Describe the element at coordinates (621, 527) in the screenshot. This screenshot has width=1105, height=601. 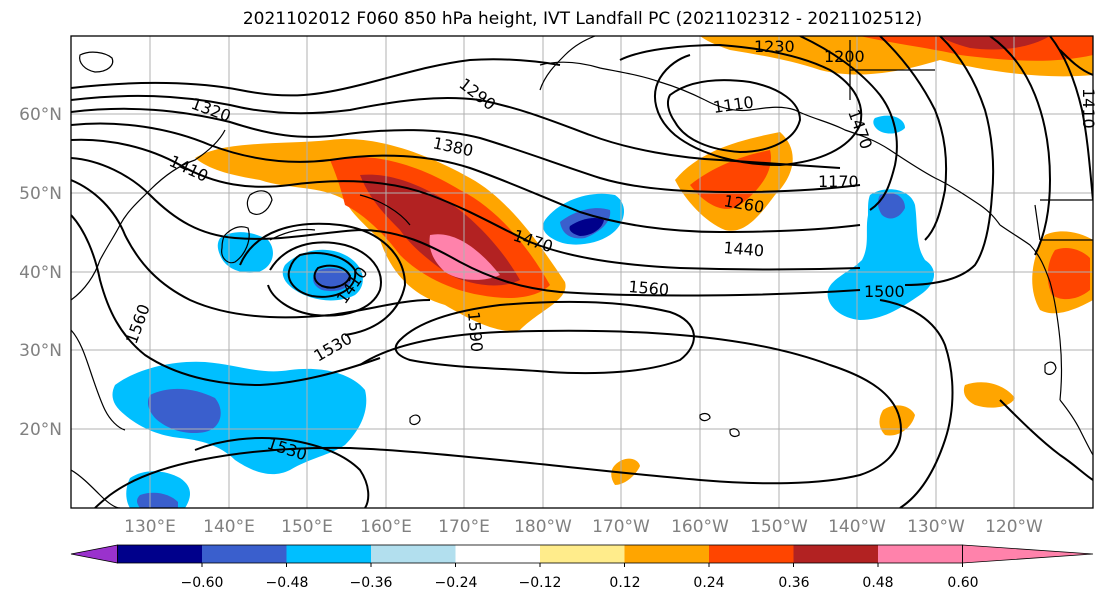
I see `lon-label: 170°W` at that location.